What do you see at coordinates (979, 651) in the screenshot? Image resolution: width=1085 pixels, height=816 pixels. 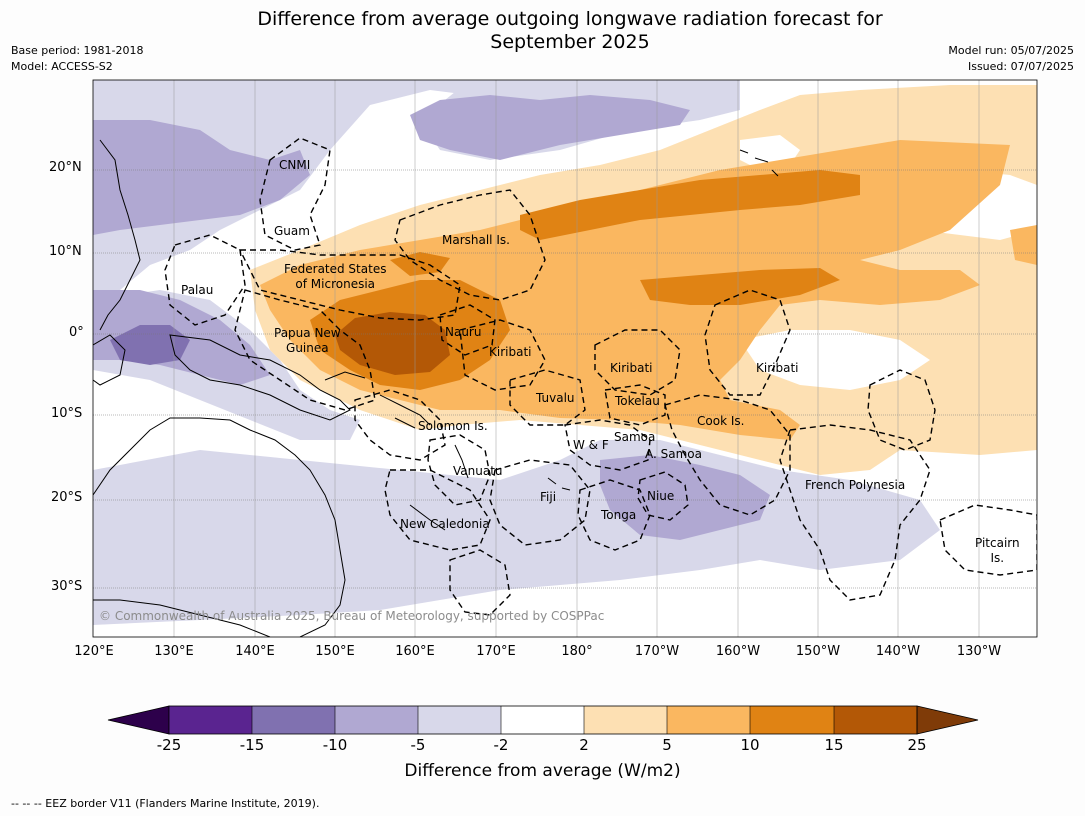 I see `x-tick-130w: 130°W` at bounding box center [979, 651].